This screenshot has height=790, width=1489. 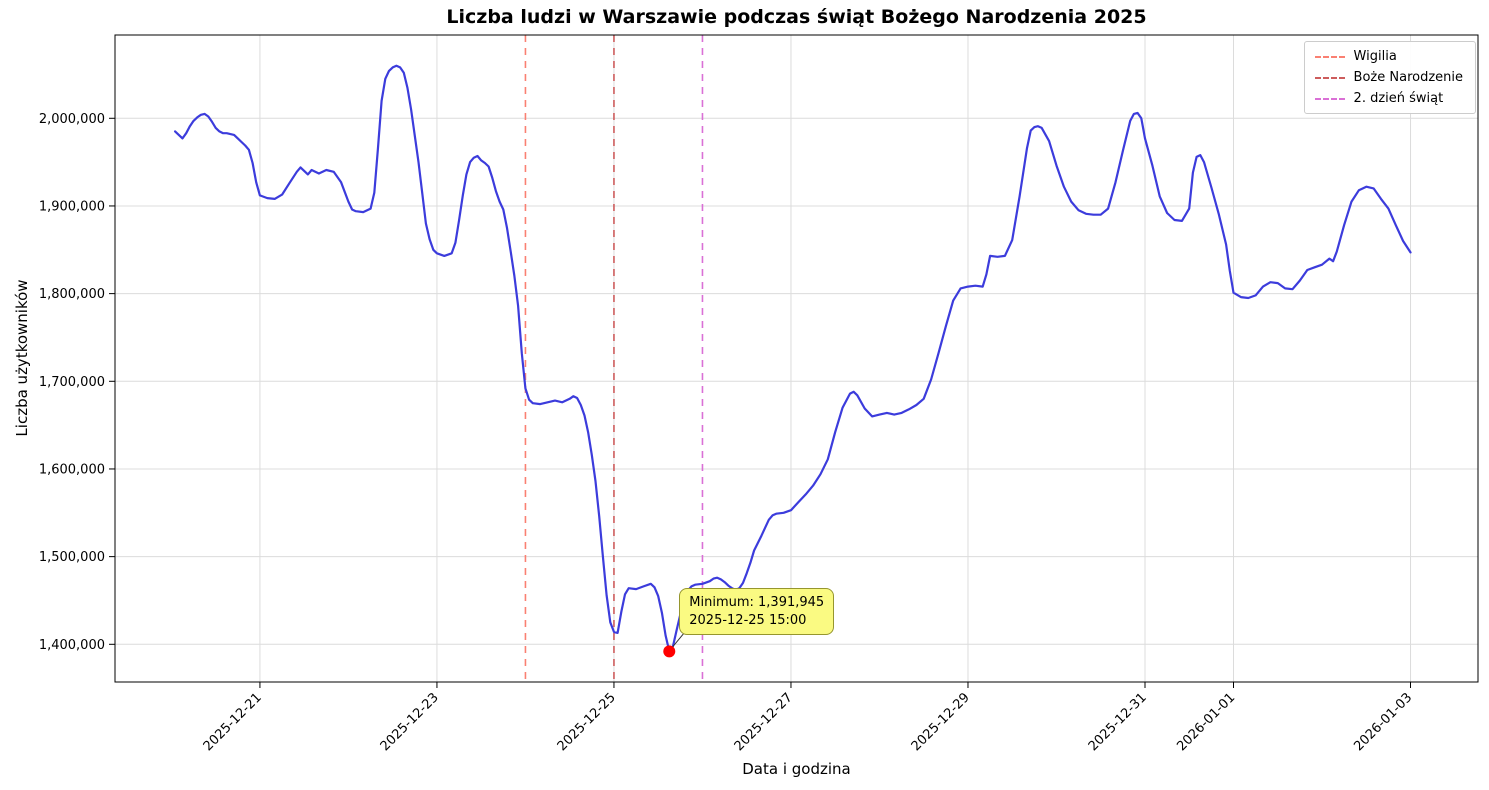 I want to click on drugi-dzien-line-swatch-icon, so click(x=1329, y=98).